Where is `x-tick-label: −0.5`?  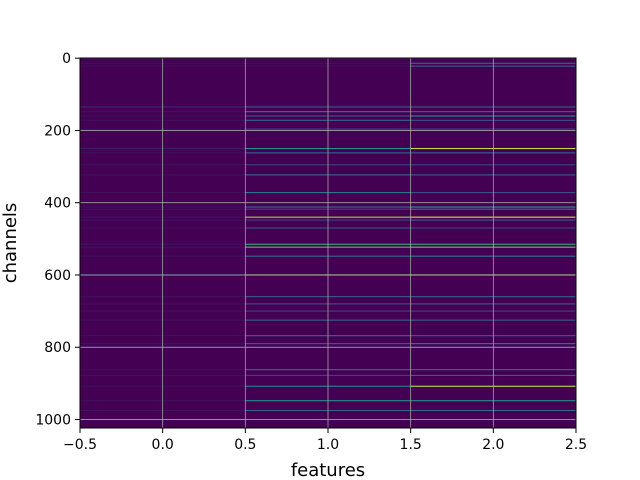 x-tick-label: −0.5 is located at coordinates (80, 445).